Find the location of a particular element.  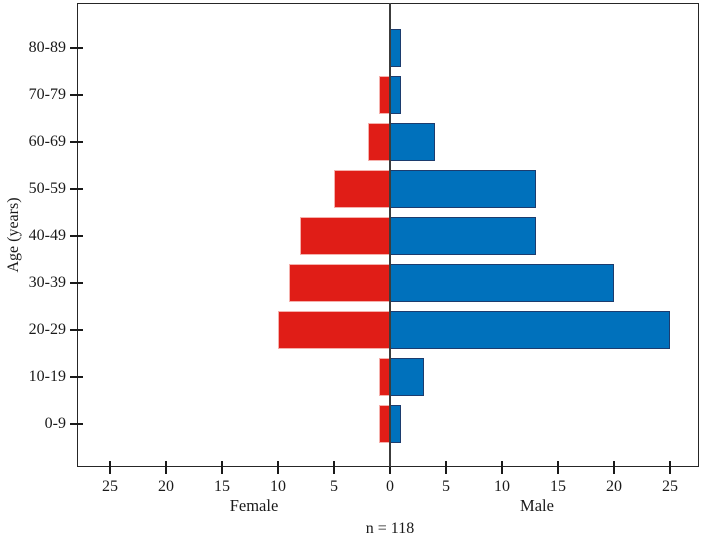

zero-axis-line is located at coordinates (390, 235).